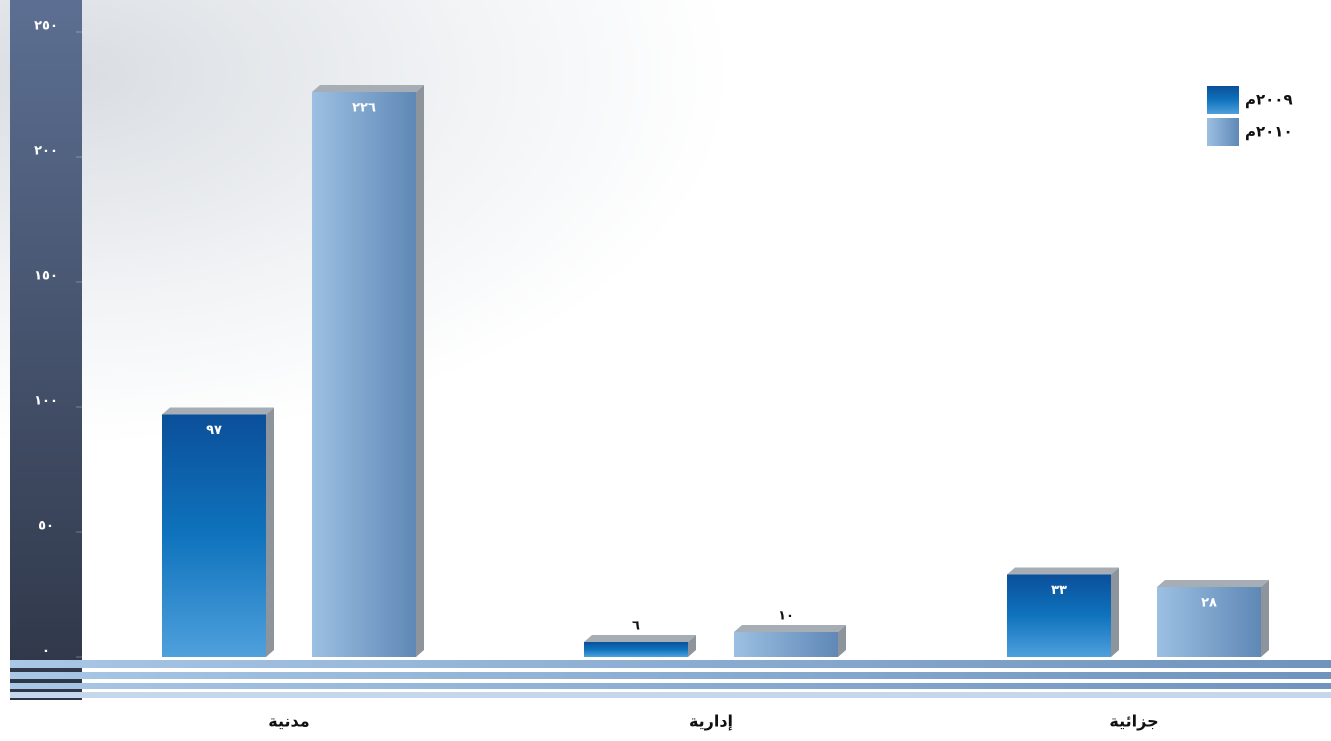  What do you see at coordinates (1059, 590) in the screenshot?
I see `value-label: ٣٣` at bounding box center [1059, 590].